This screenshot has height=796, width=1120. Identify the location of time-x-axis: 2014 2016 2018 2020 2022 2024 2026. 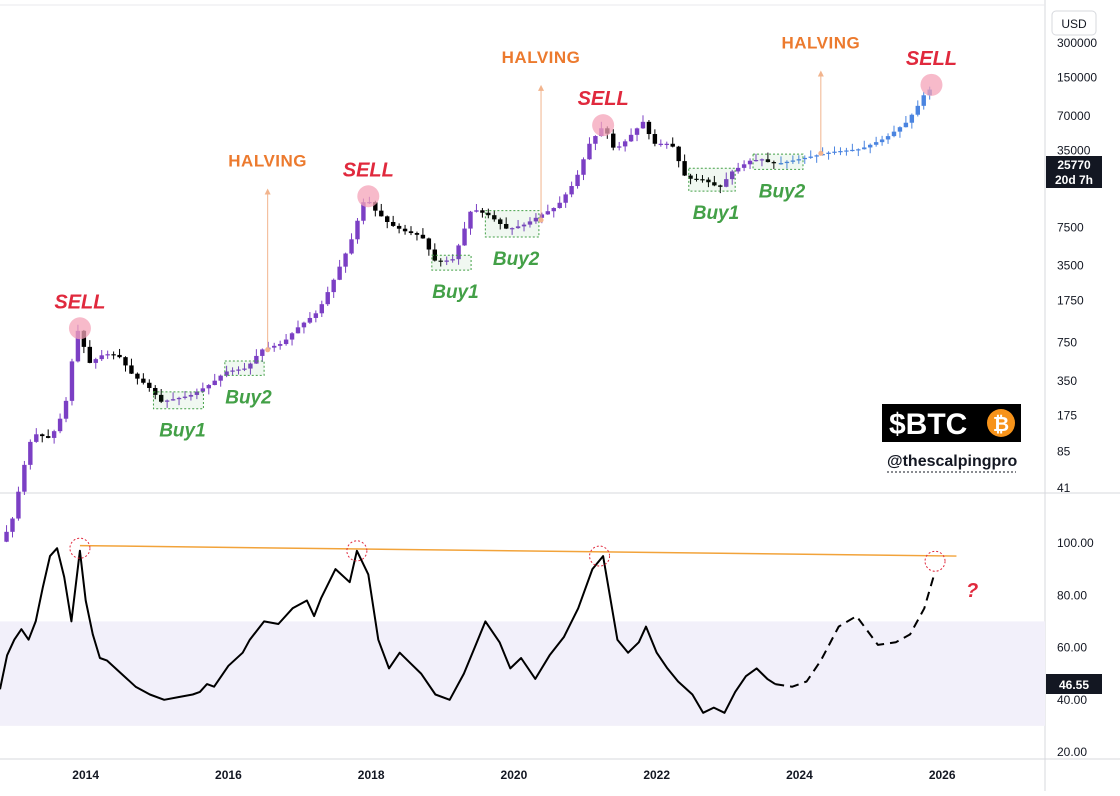
(514, 775).